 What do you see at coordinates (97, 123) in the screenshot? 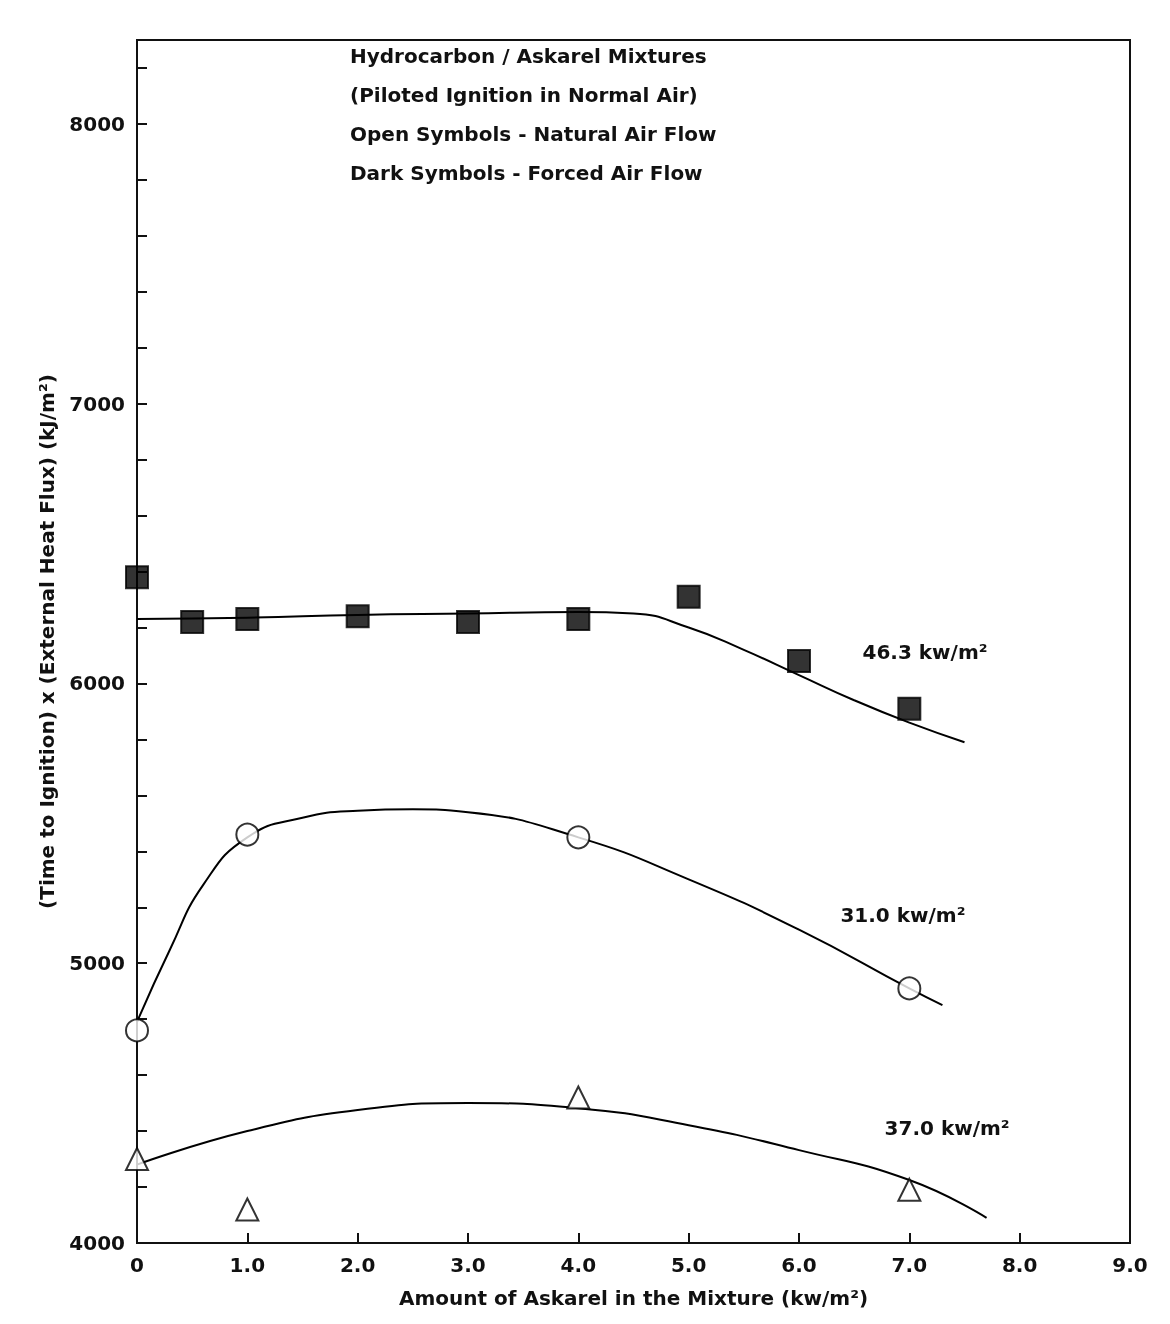
I see `y-tick-label: 8000` at bounding box center [97, 123].